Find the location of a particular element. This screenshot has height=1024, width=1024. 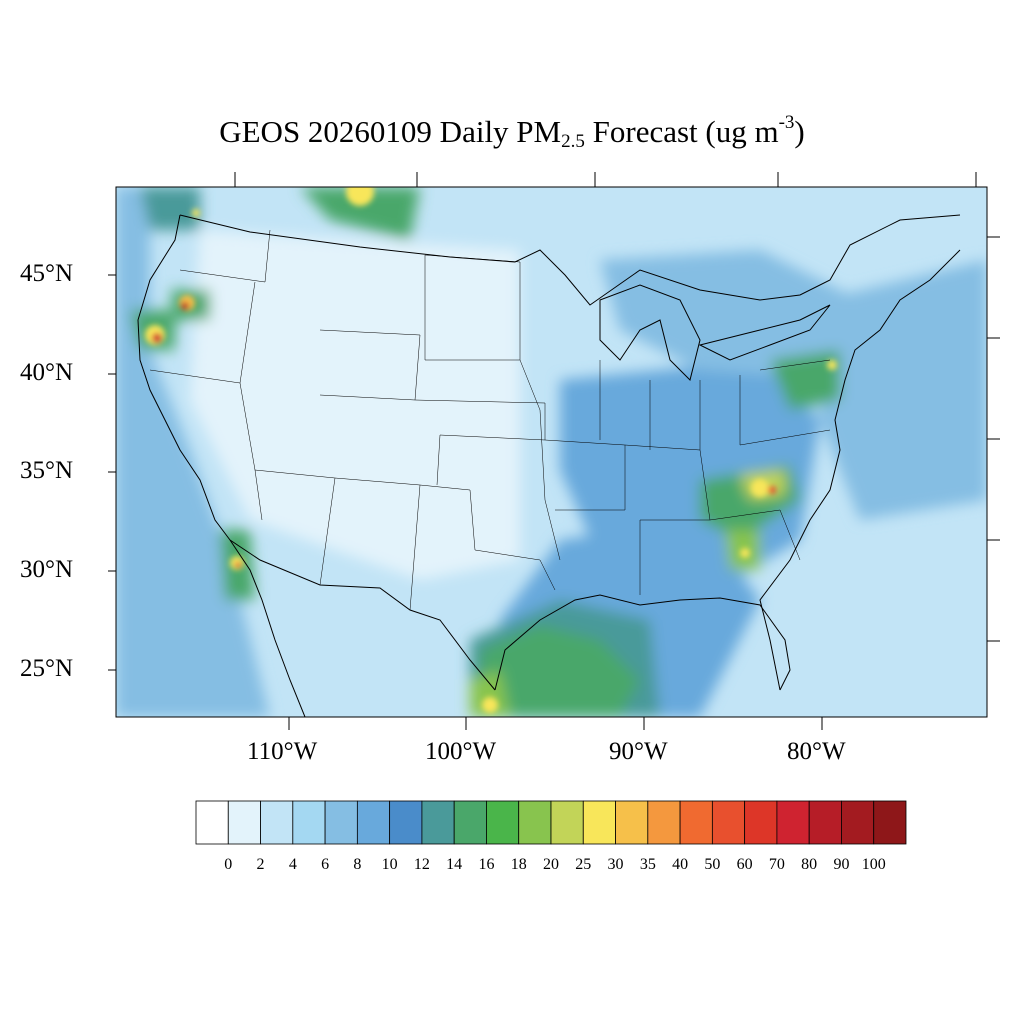

colorbar-label: 80 is located at coordinates (809, 864).